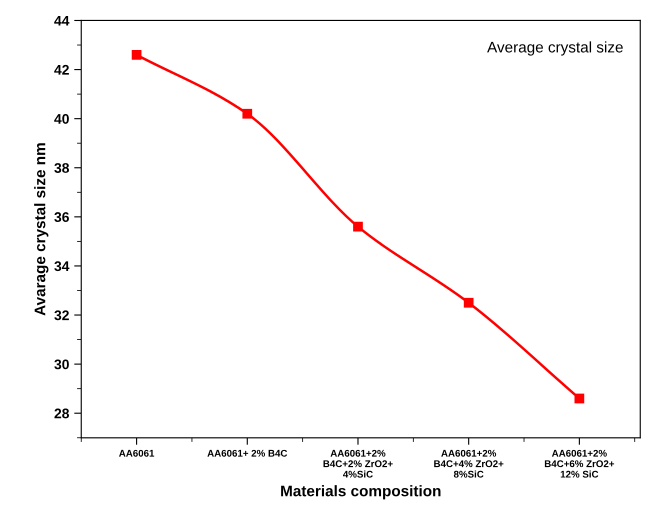 The width and height of the screenshot is (650, 512). What do you see at coordinates (61, 364) in the screenshot?
I see `y-tick-label: 30` at bounding box center [61, 364].